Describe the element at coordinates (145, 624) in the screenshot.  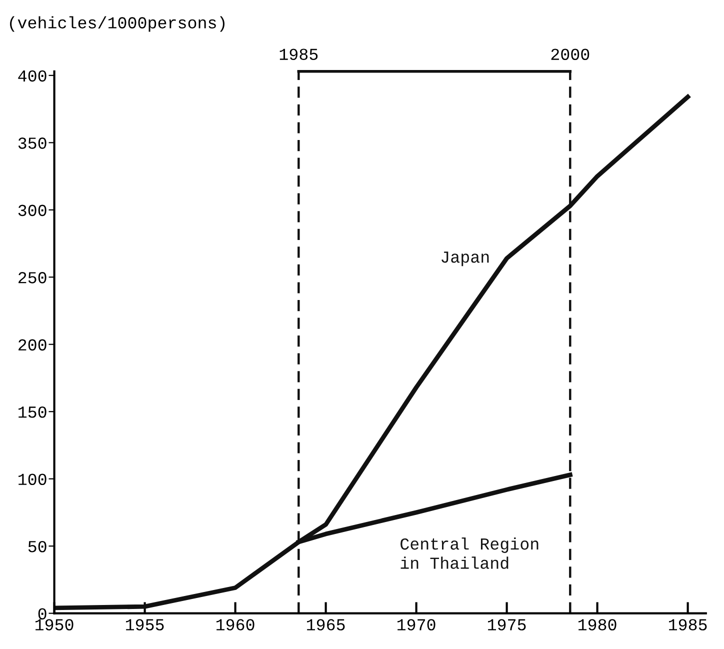
I see `x-tick-label: 1955` at that location.